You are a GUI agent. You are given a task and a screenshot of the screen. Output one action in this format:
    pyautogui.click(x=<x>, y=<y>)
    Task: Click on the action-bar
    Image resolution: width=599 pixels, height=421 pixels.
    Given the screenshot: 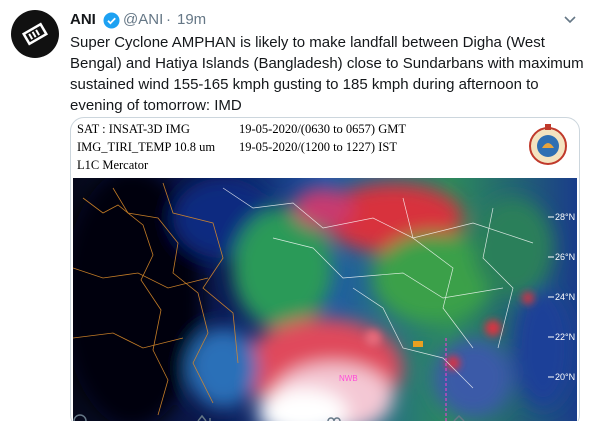 What is the action you would take?
    pyautogui.click(x=269, y=417)
    